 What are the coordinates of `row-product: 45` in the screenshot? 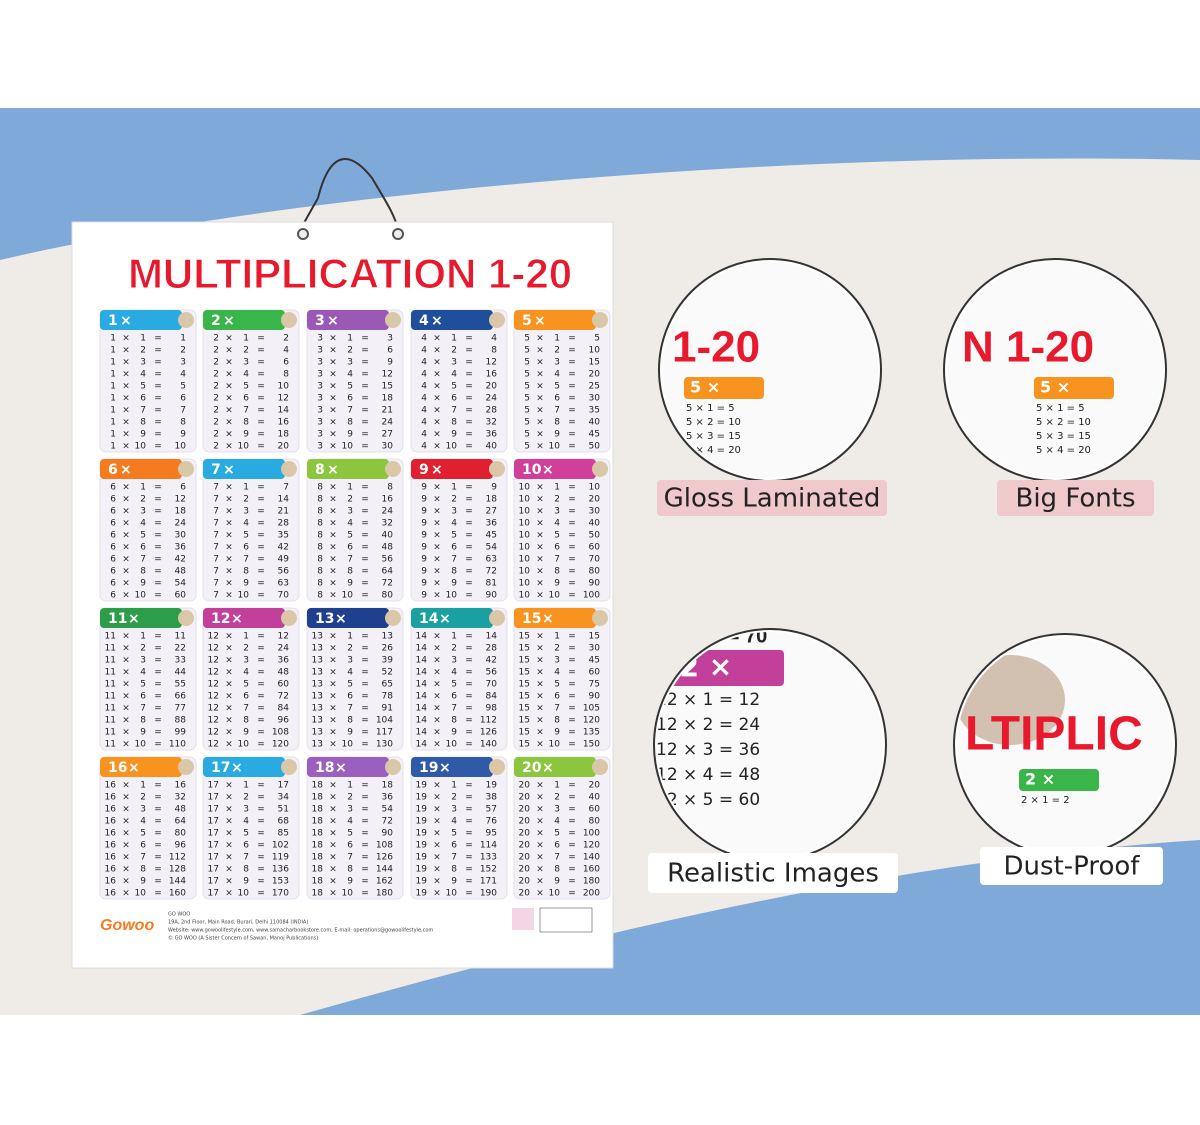 It's located at (491, 536).